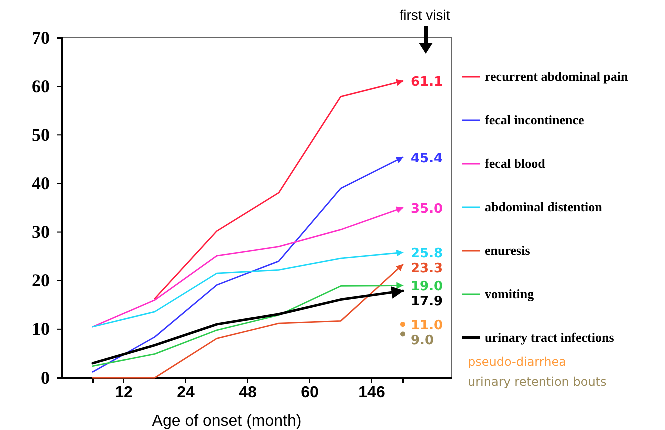 The width and height of the screenshot is (665, 430). Describe the element at coordinates (41, 329) in the screenshot. I see `y-tick-label: 10` at that location.